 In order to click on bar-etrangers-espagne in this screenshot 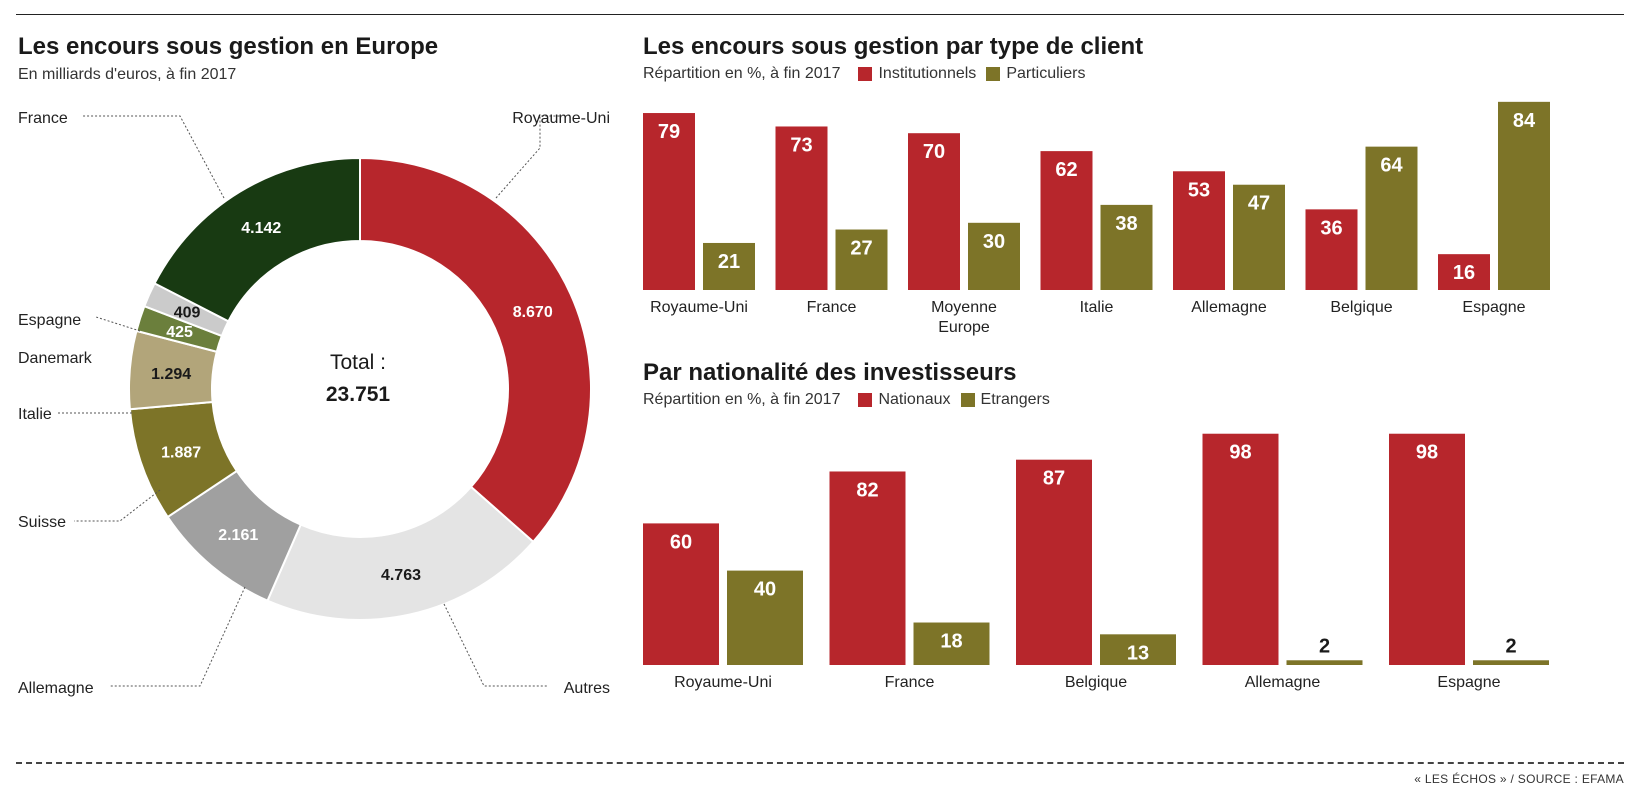, I will do `click(1511, 662)`.